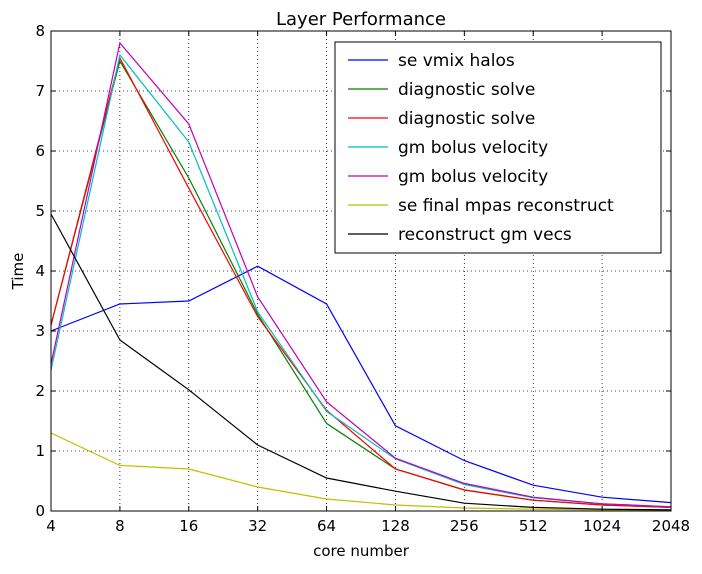  Describe the element at coordinates (40, 31) in the screenshot. I see `y-tick-label: 8` at that location.